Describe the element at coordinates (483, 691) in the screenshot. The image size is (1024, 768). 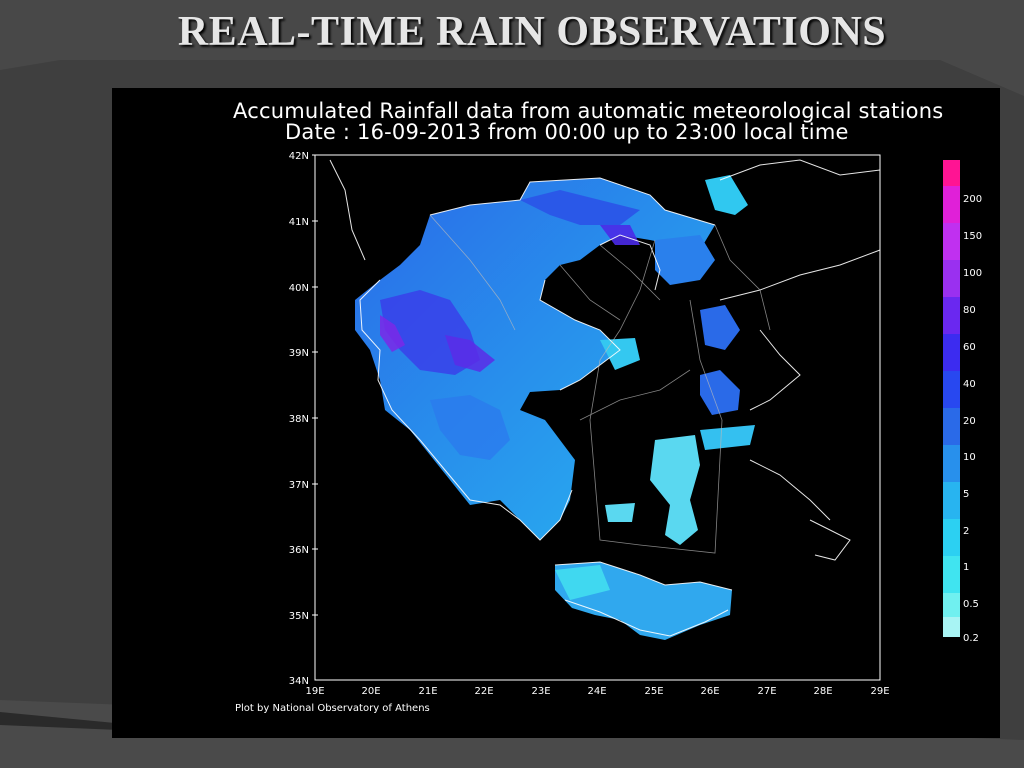
I see `lon-label-22e: 22E` at that location.